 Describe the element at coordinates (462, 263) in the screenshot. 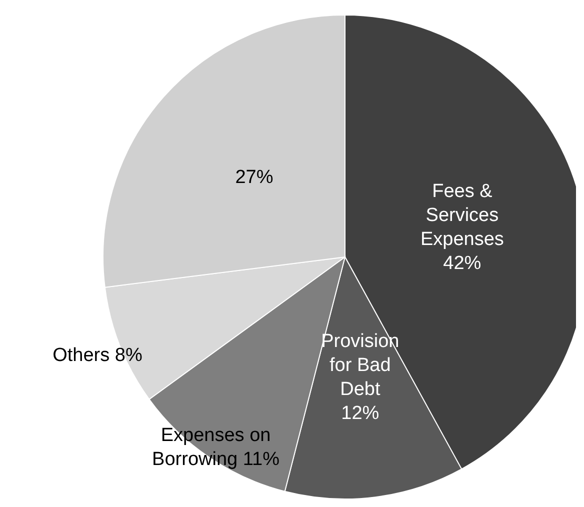

I see `data-label: 42%` at that location.